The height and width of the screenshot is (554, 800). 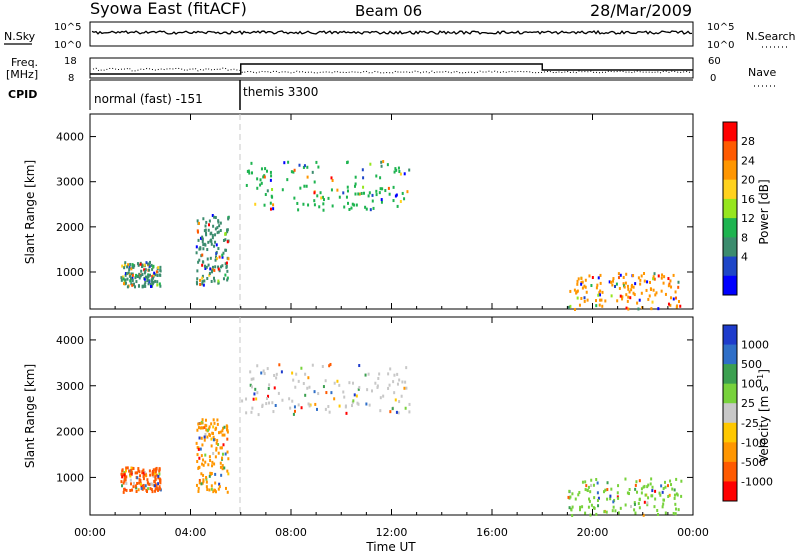 What do you see at coordinates (764, 371) in the screenshot?
I see `velocity-label-rest: ]` at bounding box center [764, 371].